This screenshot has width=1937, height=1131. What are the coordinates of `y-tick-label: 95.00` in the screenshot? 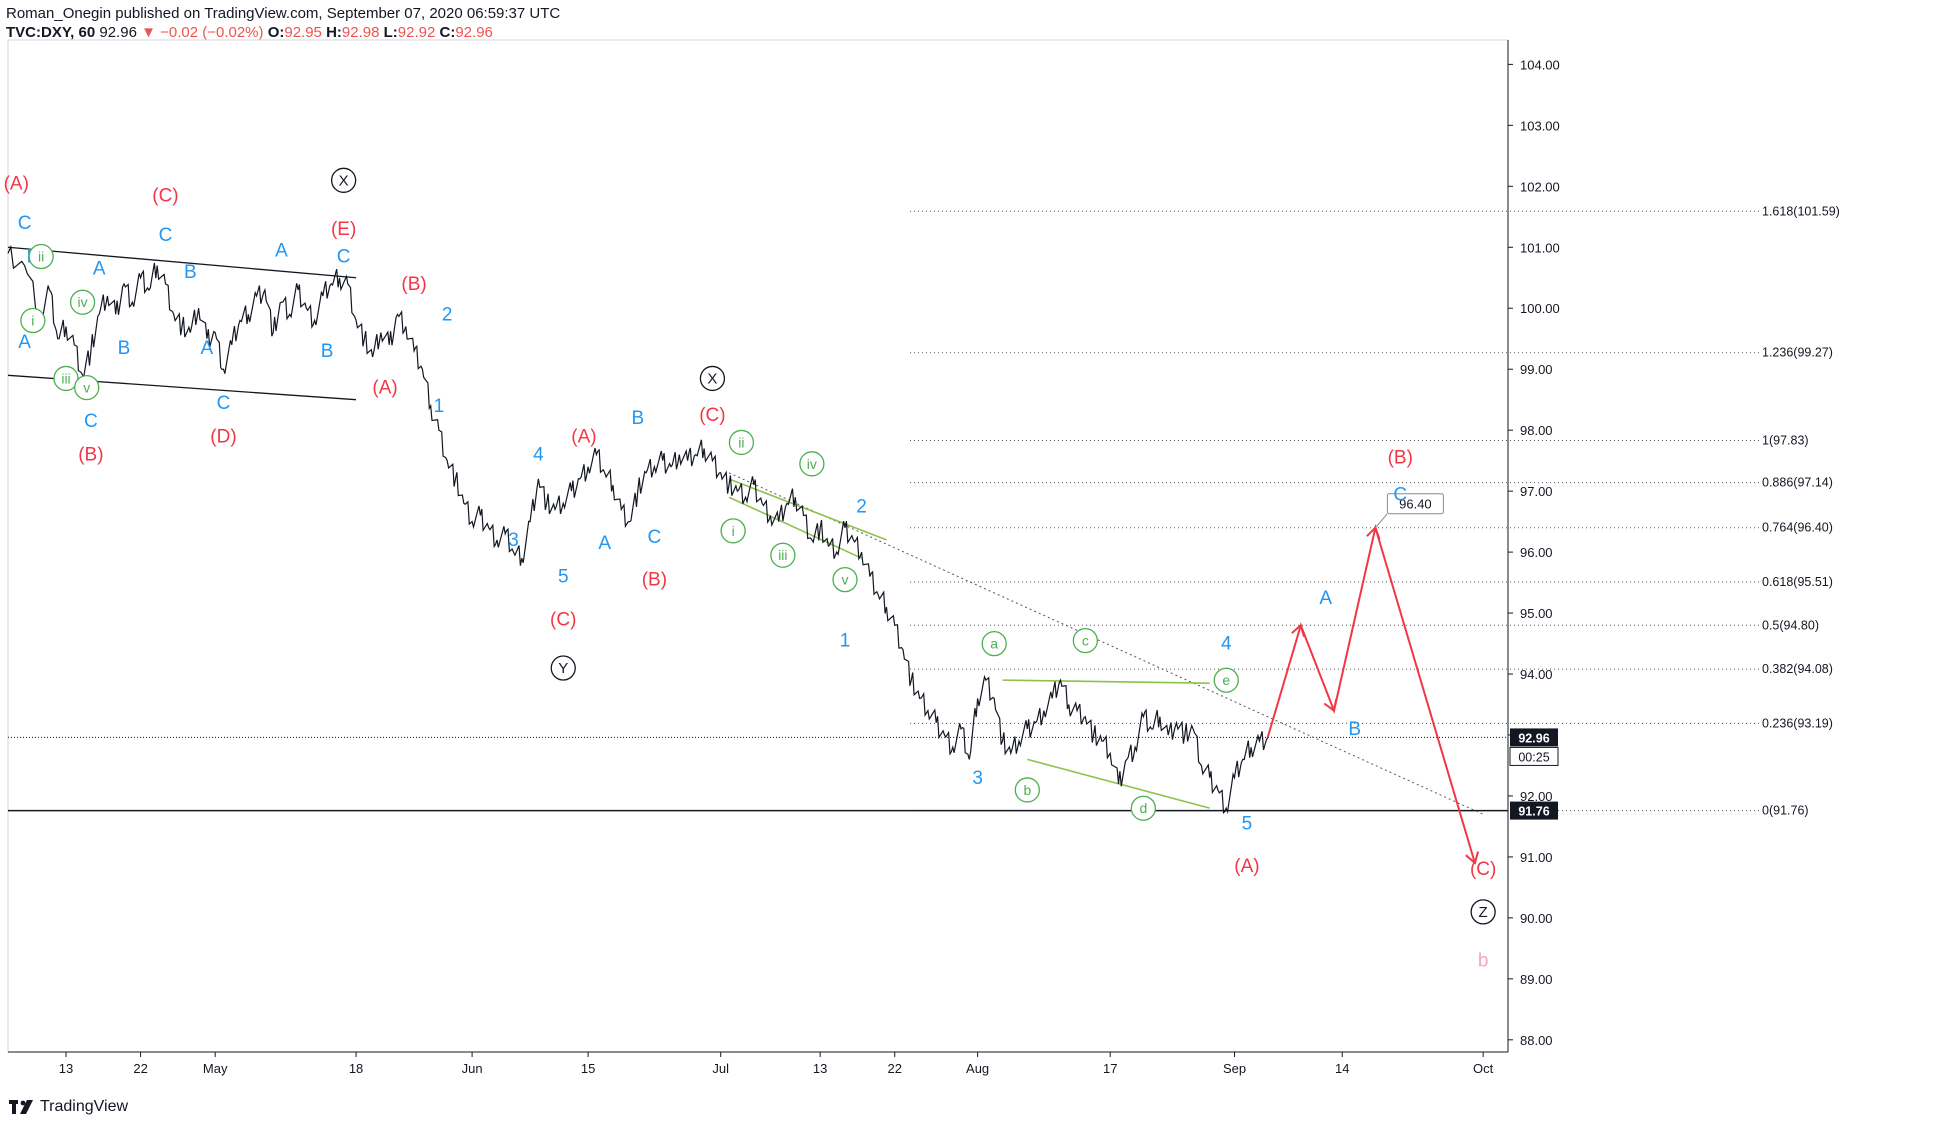 It's located at (1536, 613).